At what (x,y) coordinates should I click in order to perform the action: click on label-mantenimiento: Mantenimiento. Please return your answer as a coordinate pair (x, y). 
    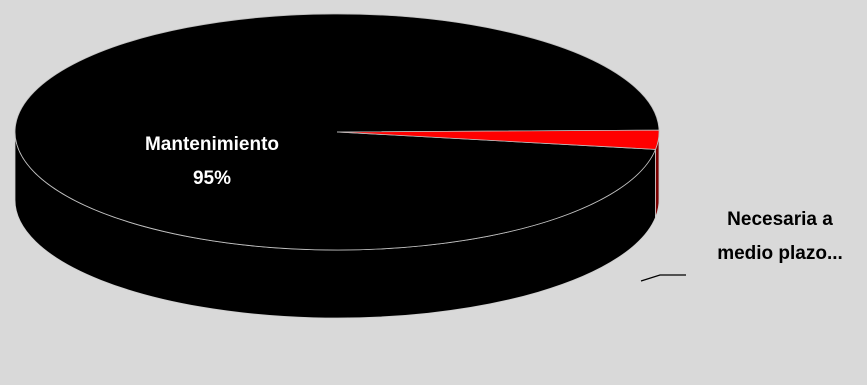
    Looking at the image, I should click on (212, 144).